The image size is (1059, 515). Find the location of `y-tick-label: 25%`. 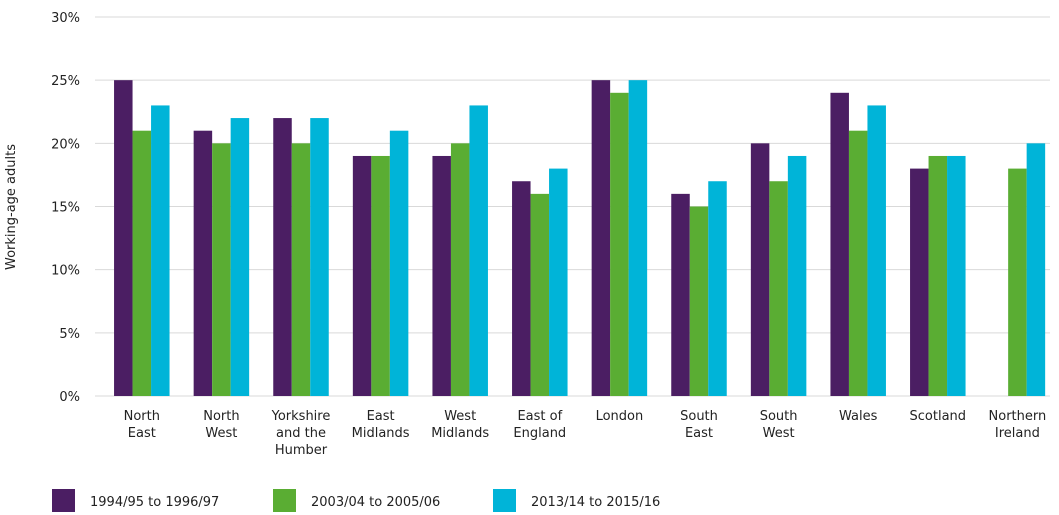

y-tick-label: 25% is located at coordinates (65, 81).